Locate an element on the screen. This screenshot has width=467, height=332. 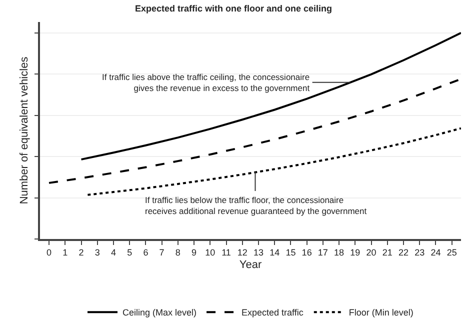
x-tick-label: 13 is located at coordinates (258, 253).